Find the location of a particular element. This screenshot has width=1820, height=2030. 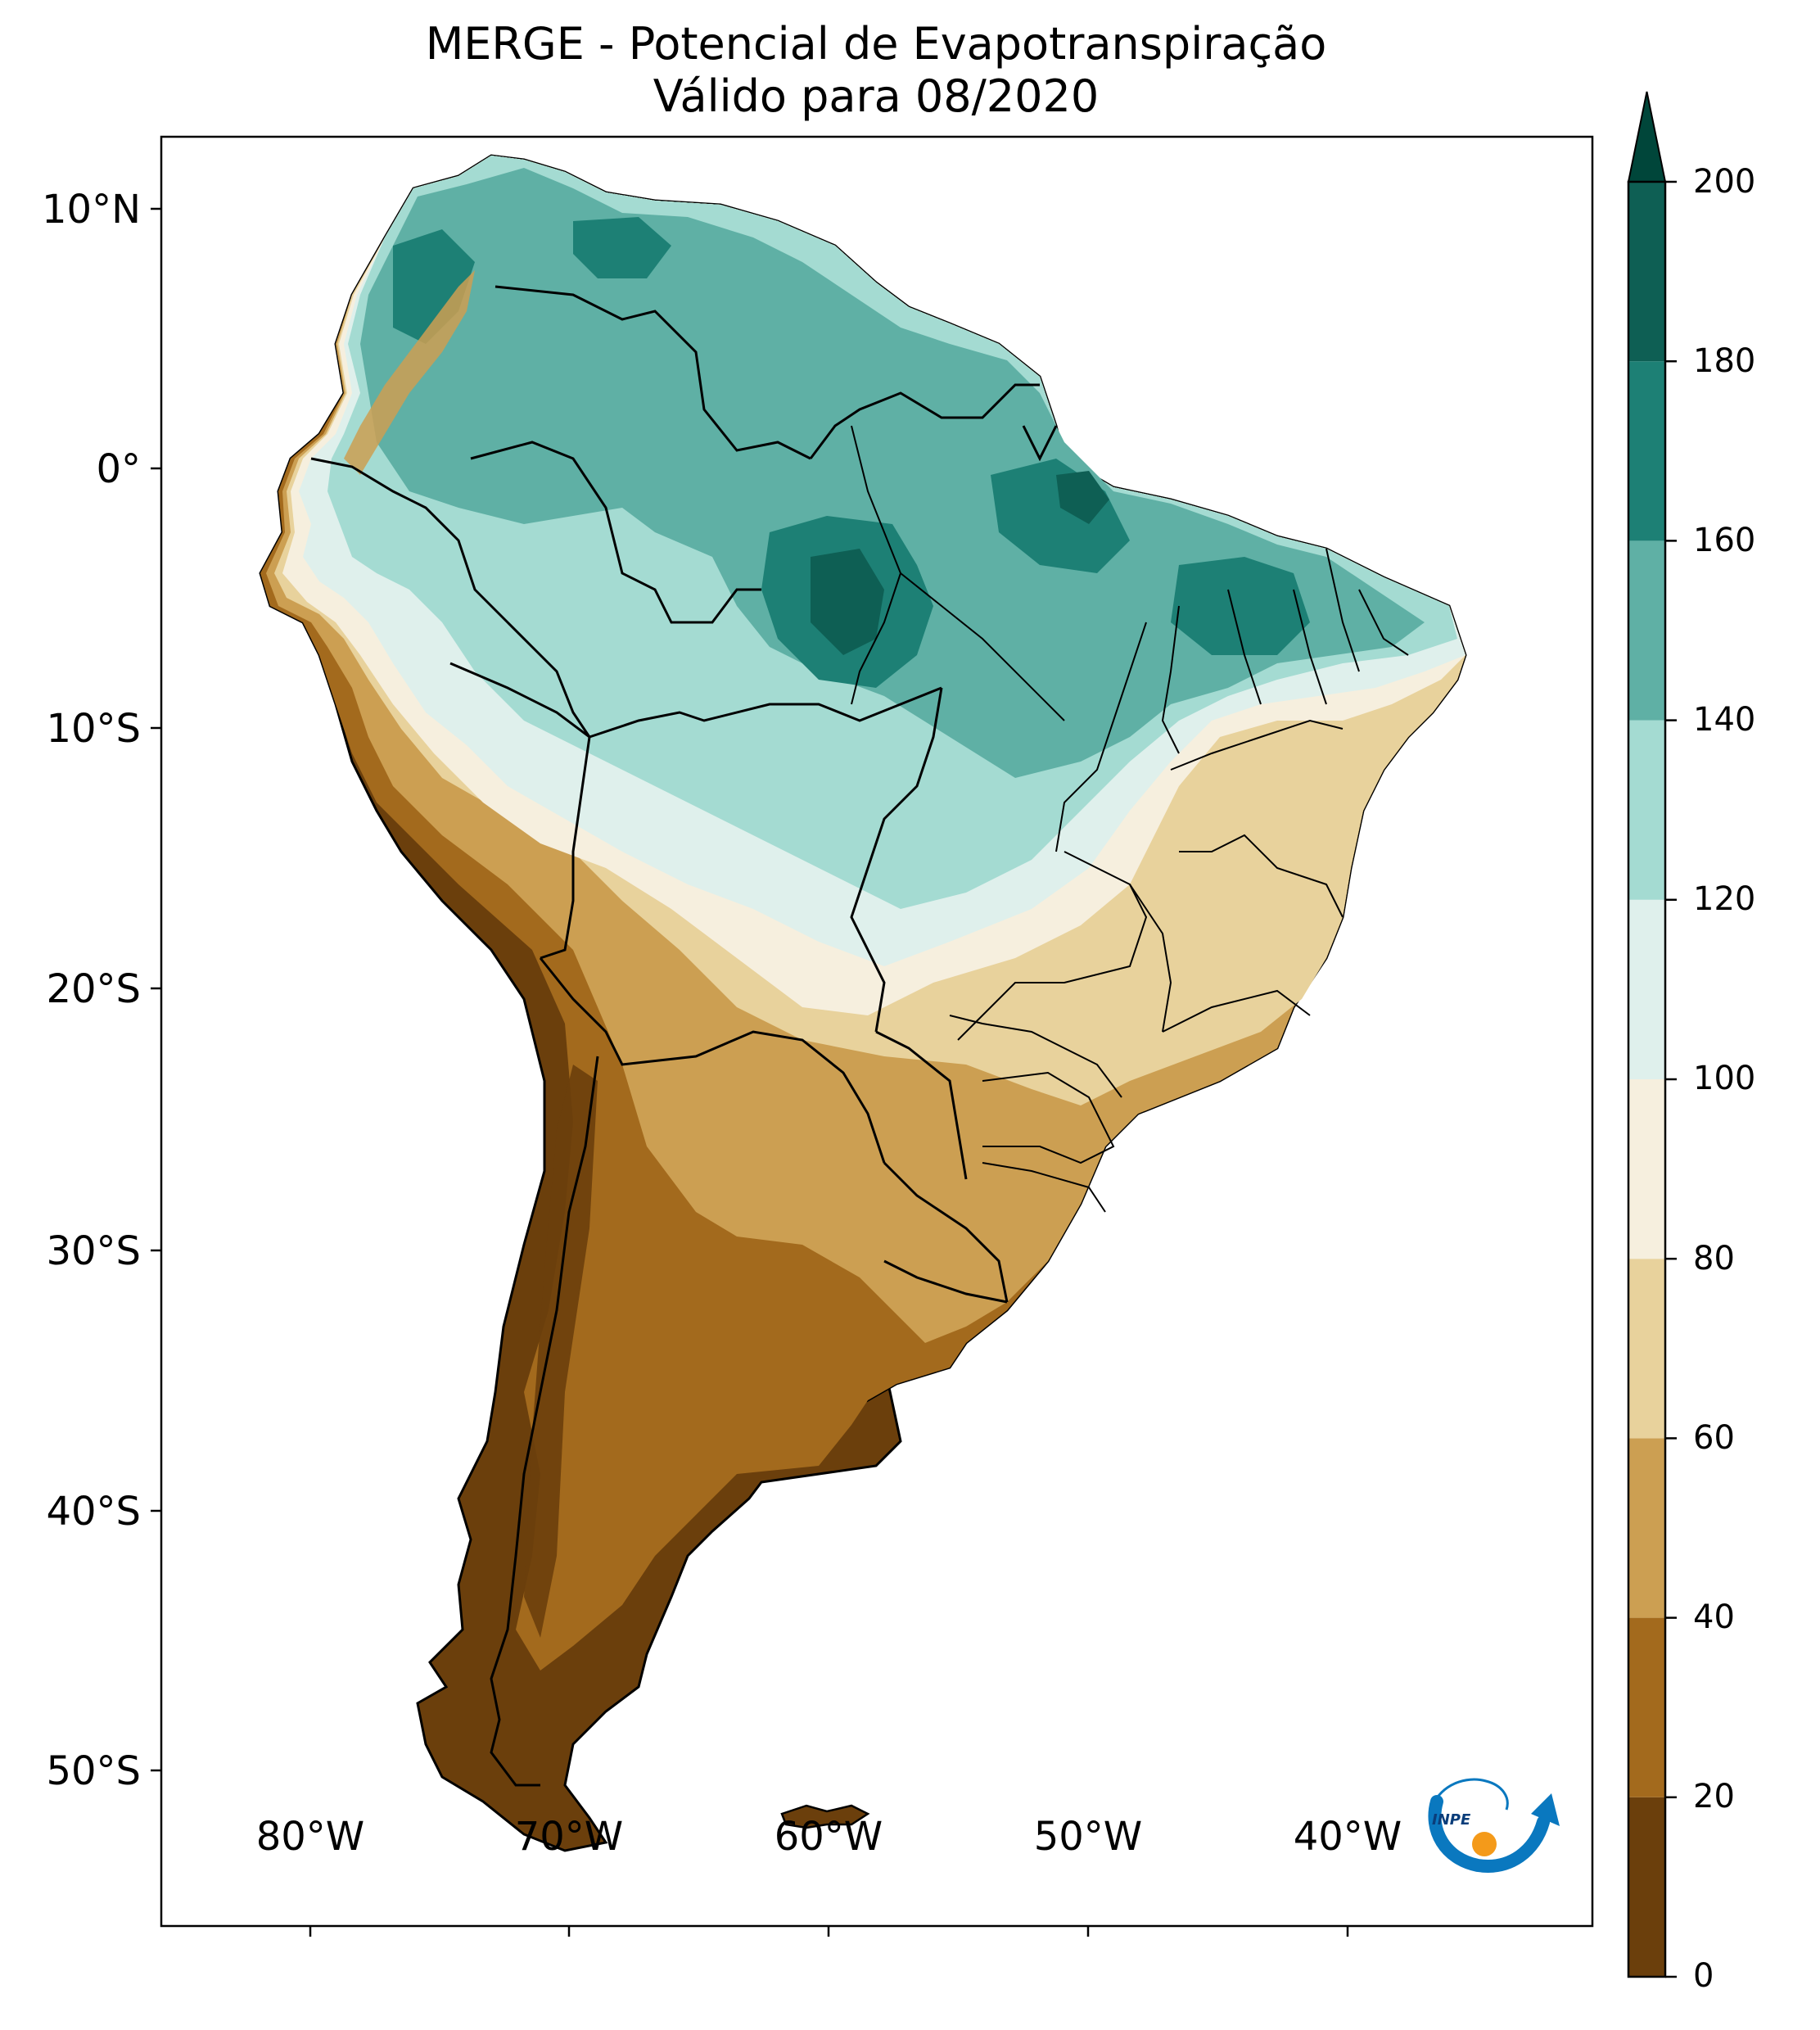

title-line-2: Válido para 08/2020 is located at coordinates (877, 96).